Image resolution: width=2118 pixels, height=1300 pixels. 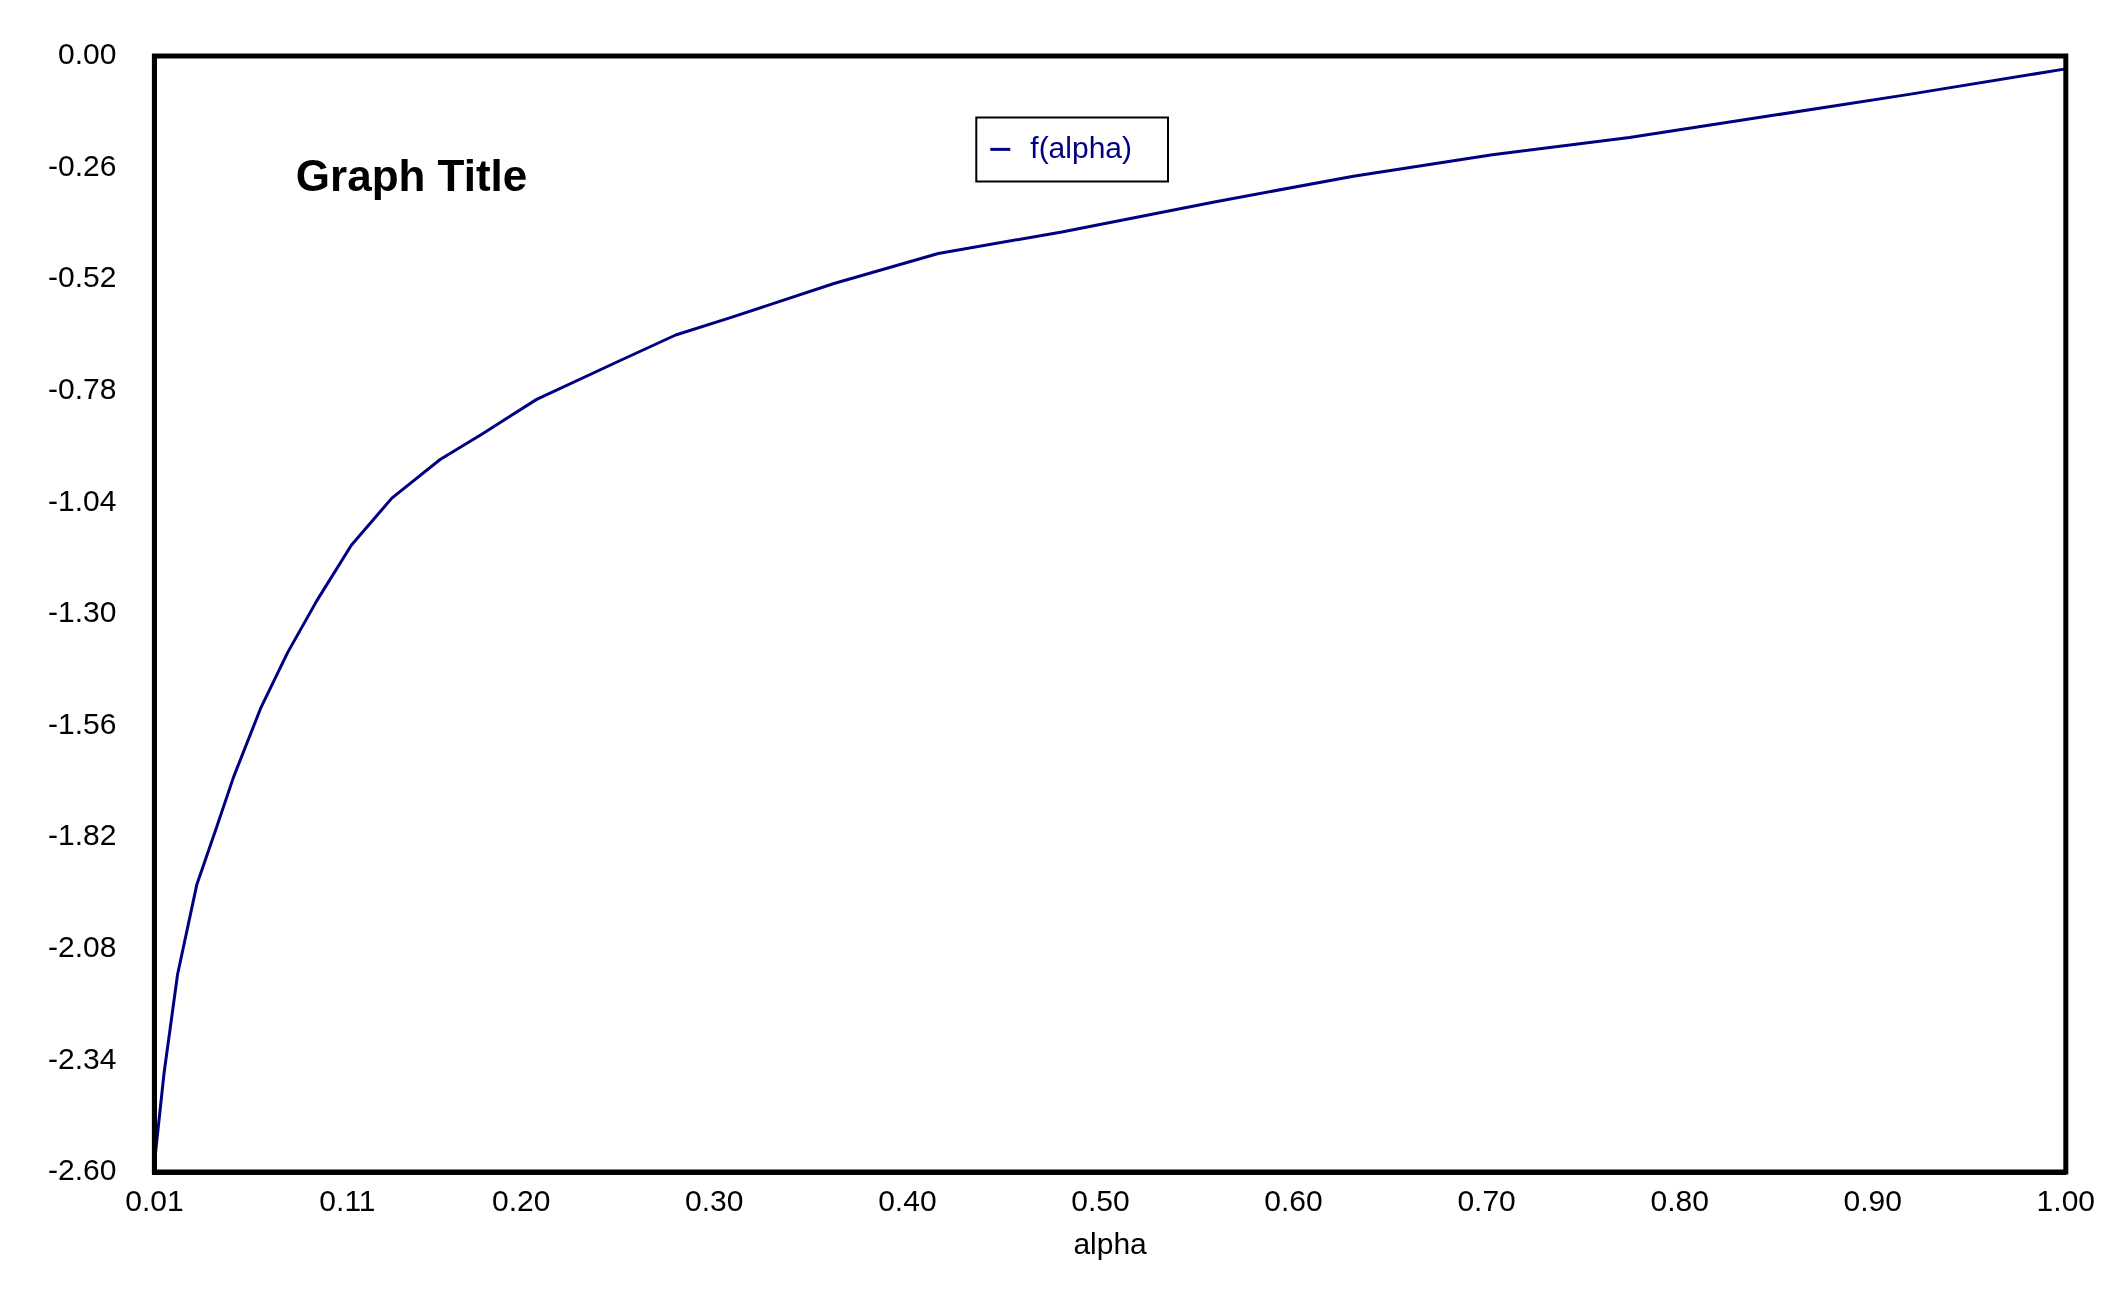 I want to click on x-axis-title: alpha, so click(x=1110, y=1244).